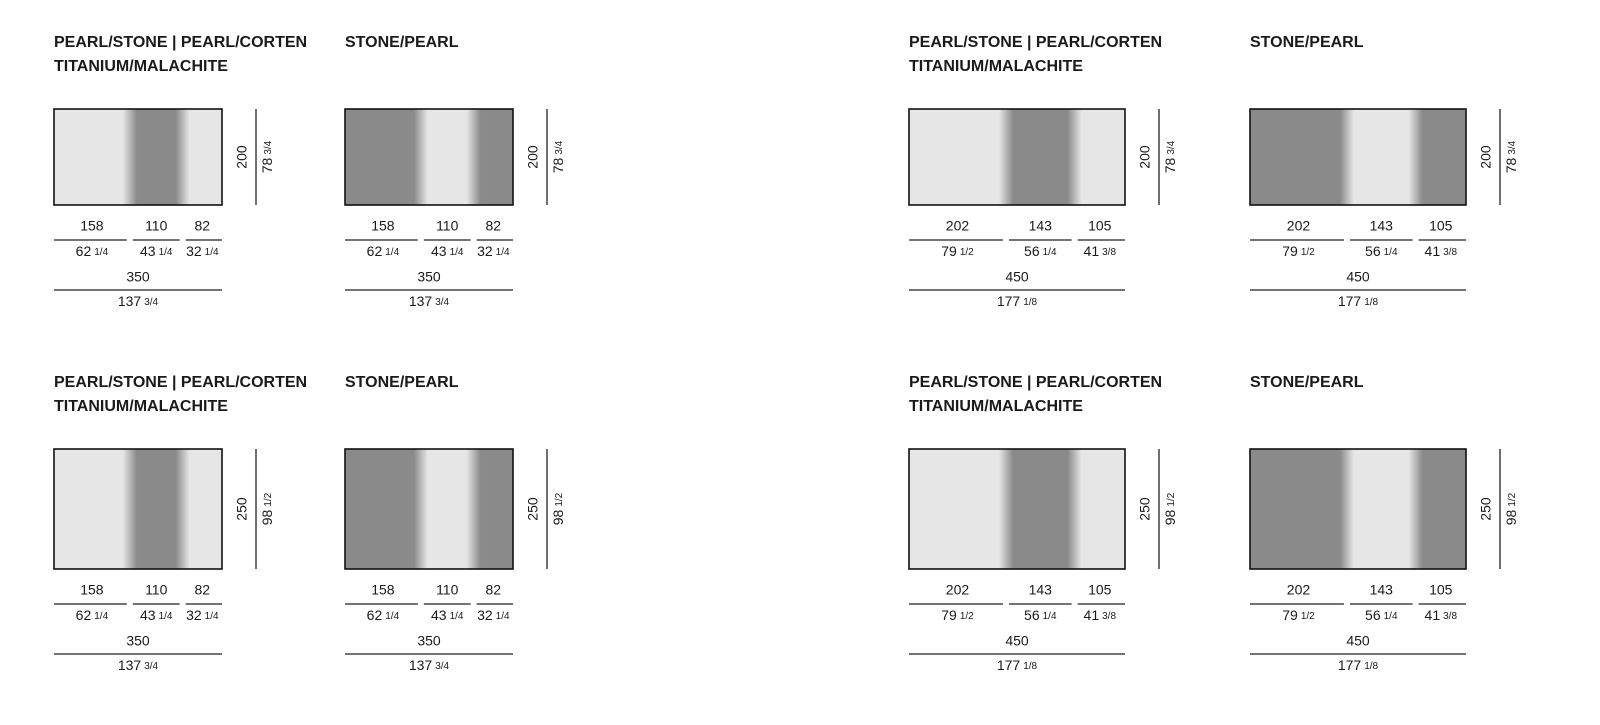 The height and width of the screenshot is (725, 1600). I want to click on inch-whole: 137, so click(421, 301).